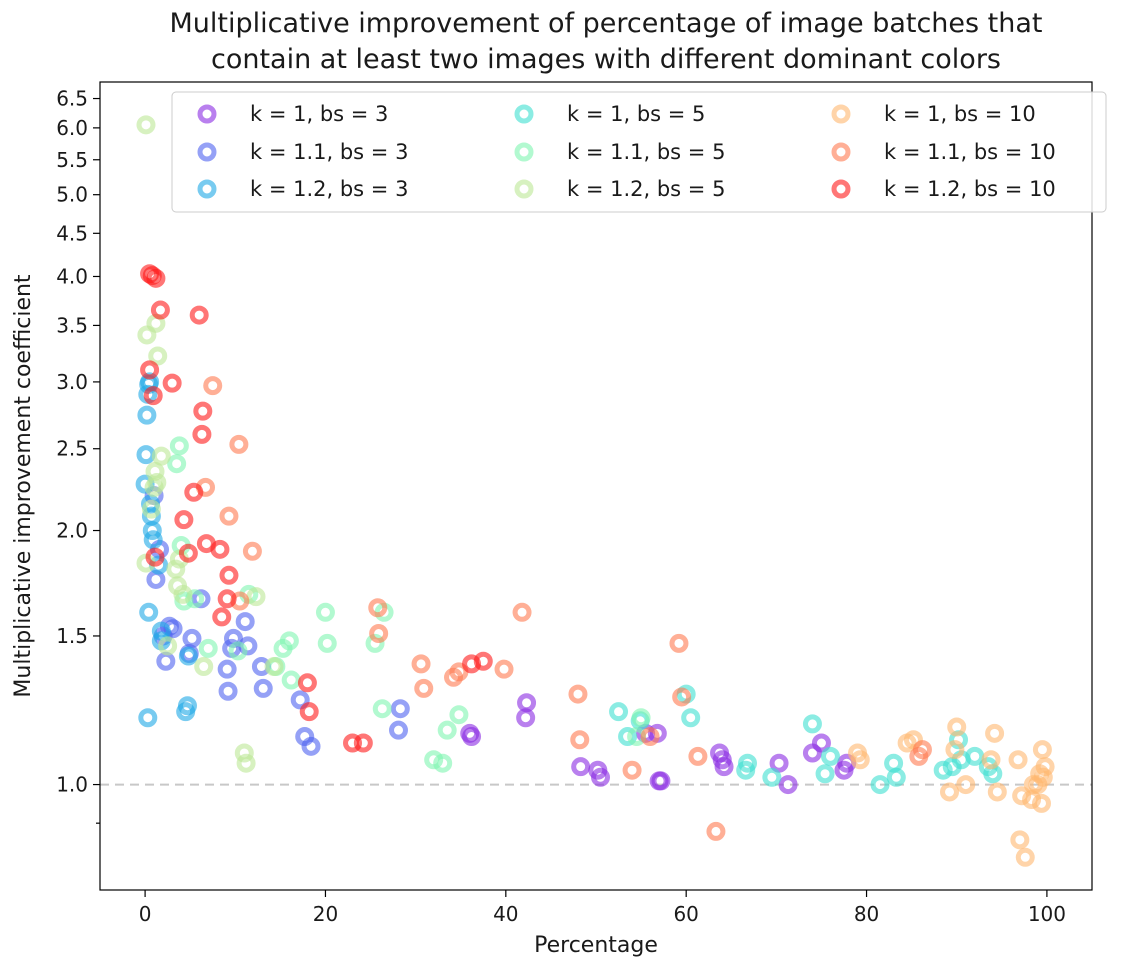 This screenshot has width=1122, height=961. Describe the element at coordinates (970, 189) in the screenshot. I see `legend-label: k = 1.2, bs = 10` at that location.